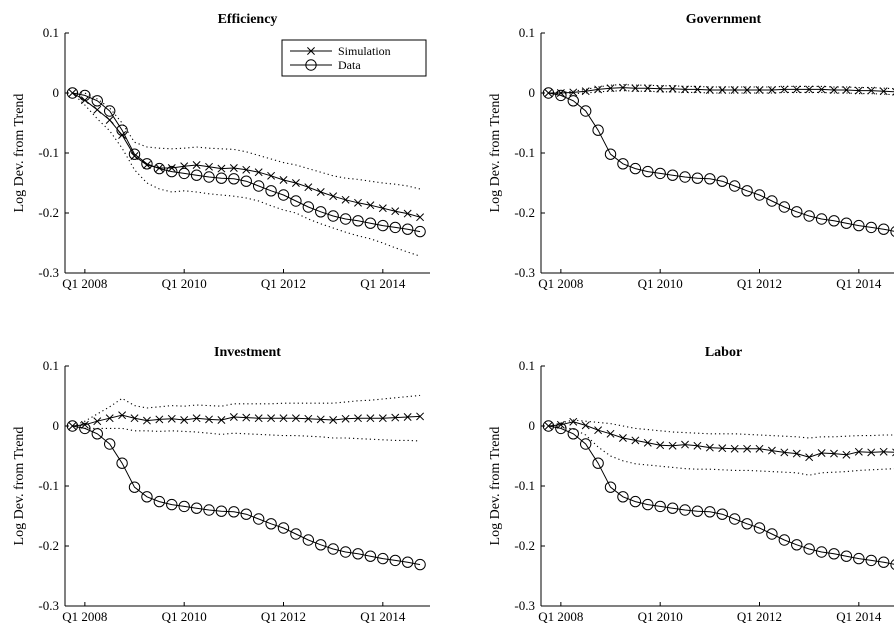 The image size is (894, 628). I want to click on government-y-tick-label: 0.1, so click(527, 32).